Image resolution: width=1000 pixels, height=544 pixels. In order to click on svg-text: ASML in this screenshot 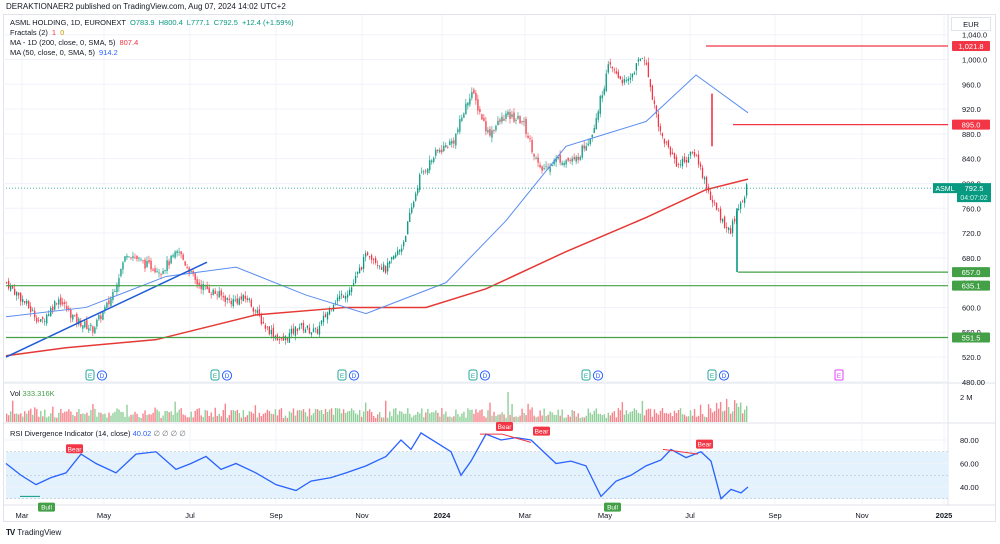, I will do `click(944, 189)`.